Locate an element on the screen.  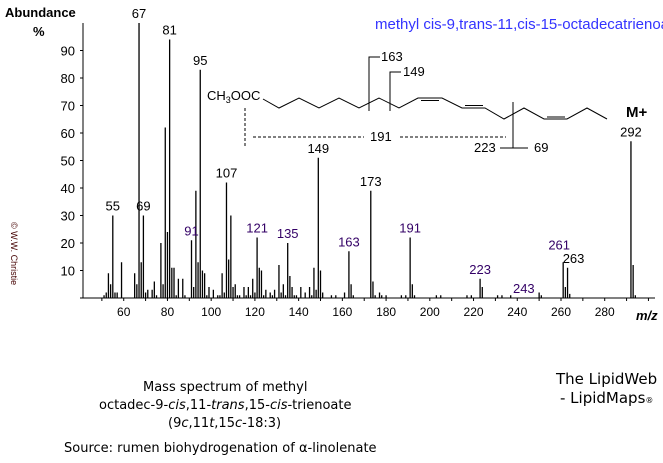
branding-lipidweb: The LipidWeb is located at coordinates (607, 379).